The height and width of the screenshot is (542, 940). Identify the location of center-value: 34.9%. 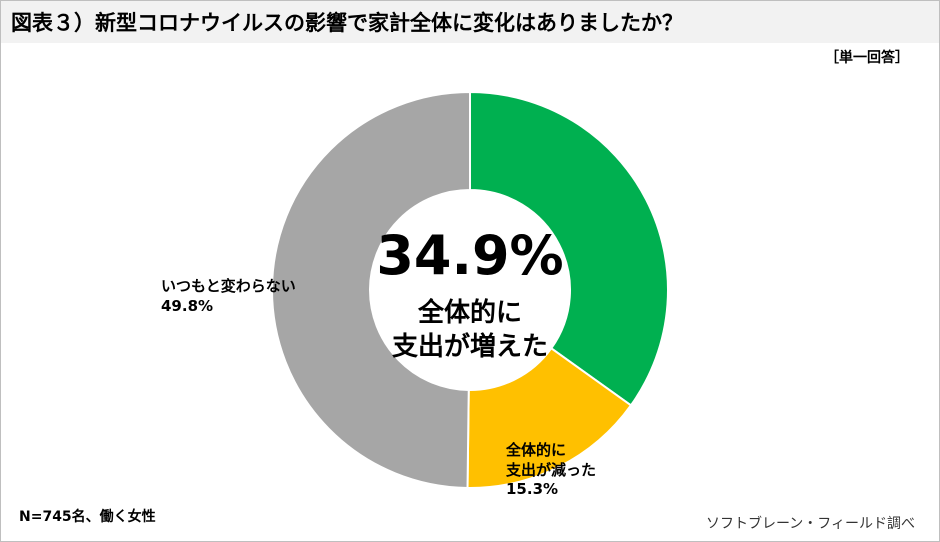
(470, 255).